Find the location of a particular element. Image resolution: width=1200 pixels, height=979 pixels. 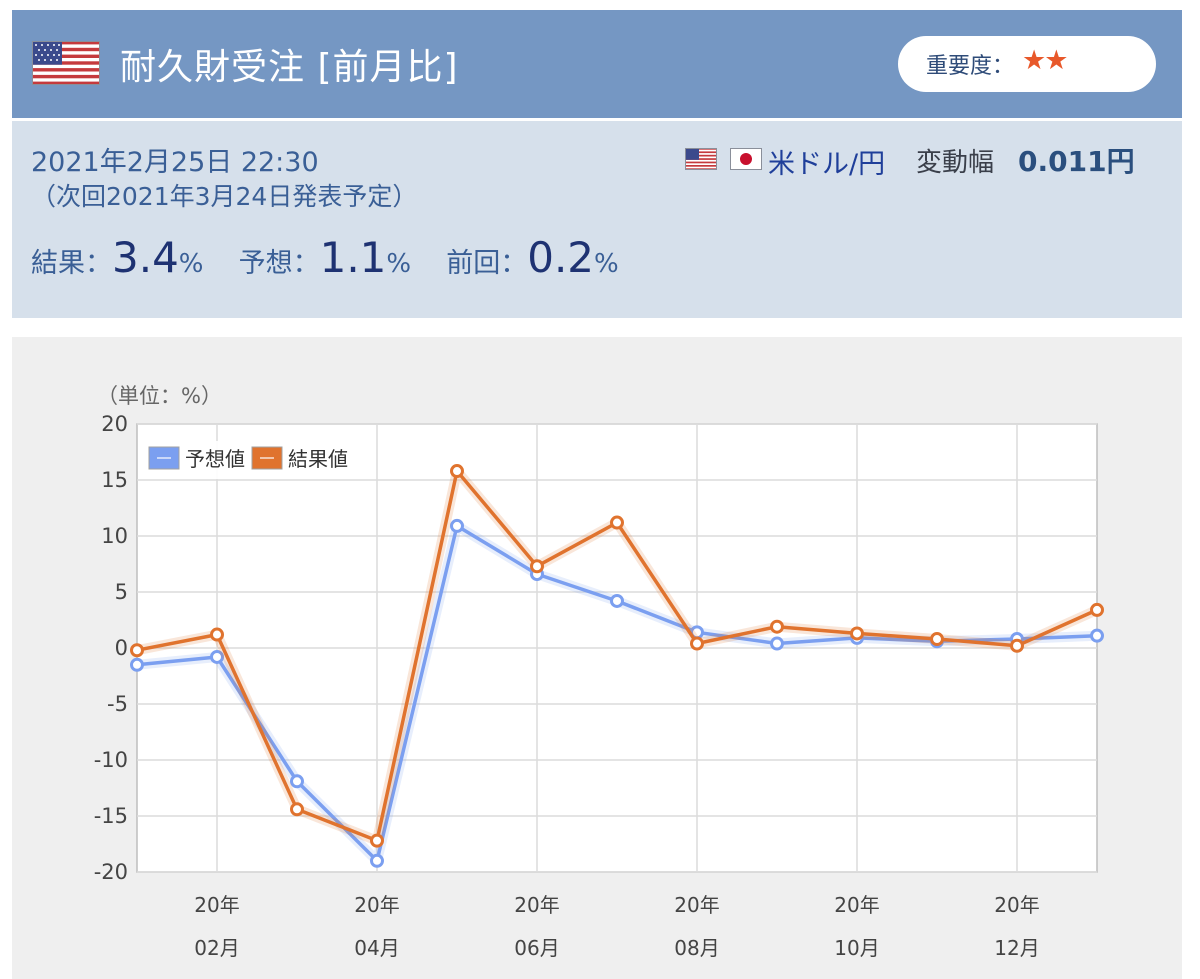

x-tick-month: 04月 is located at coordinates (376, 948).